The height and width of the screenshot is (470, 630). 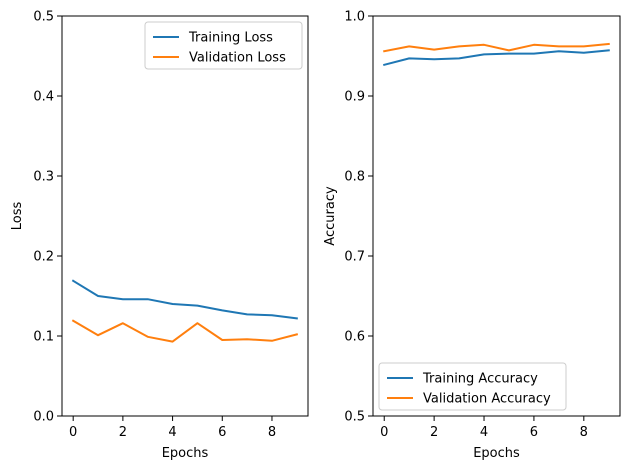 What do you see at coordinates (43, 417) in the screenshot?
I see `y-tick-label: 0.0` at bounding box center [43, 417].